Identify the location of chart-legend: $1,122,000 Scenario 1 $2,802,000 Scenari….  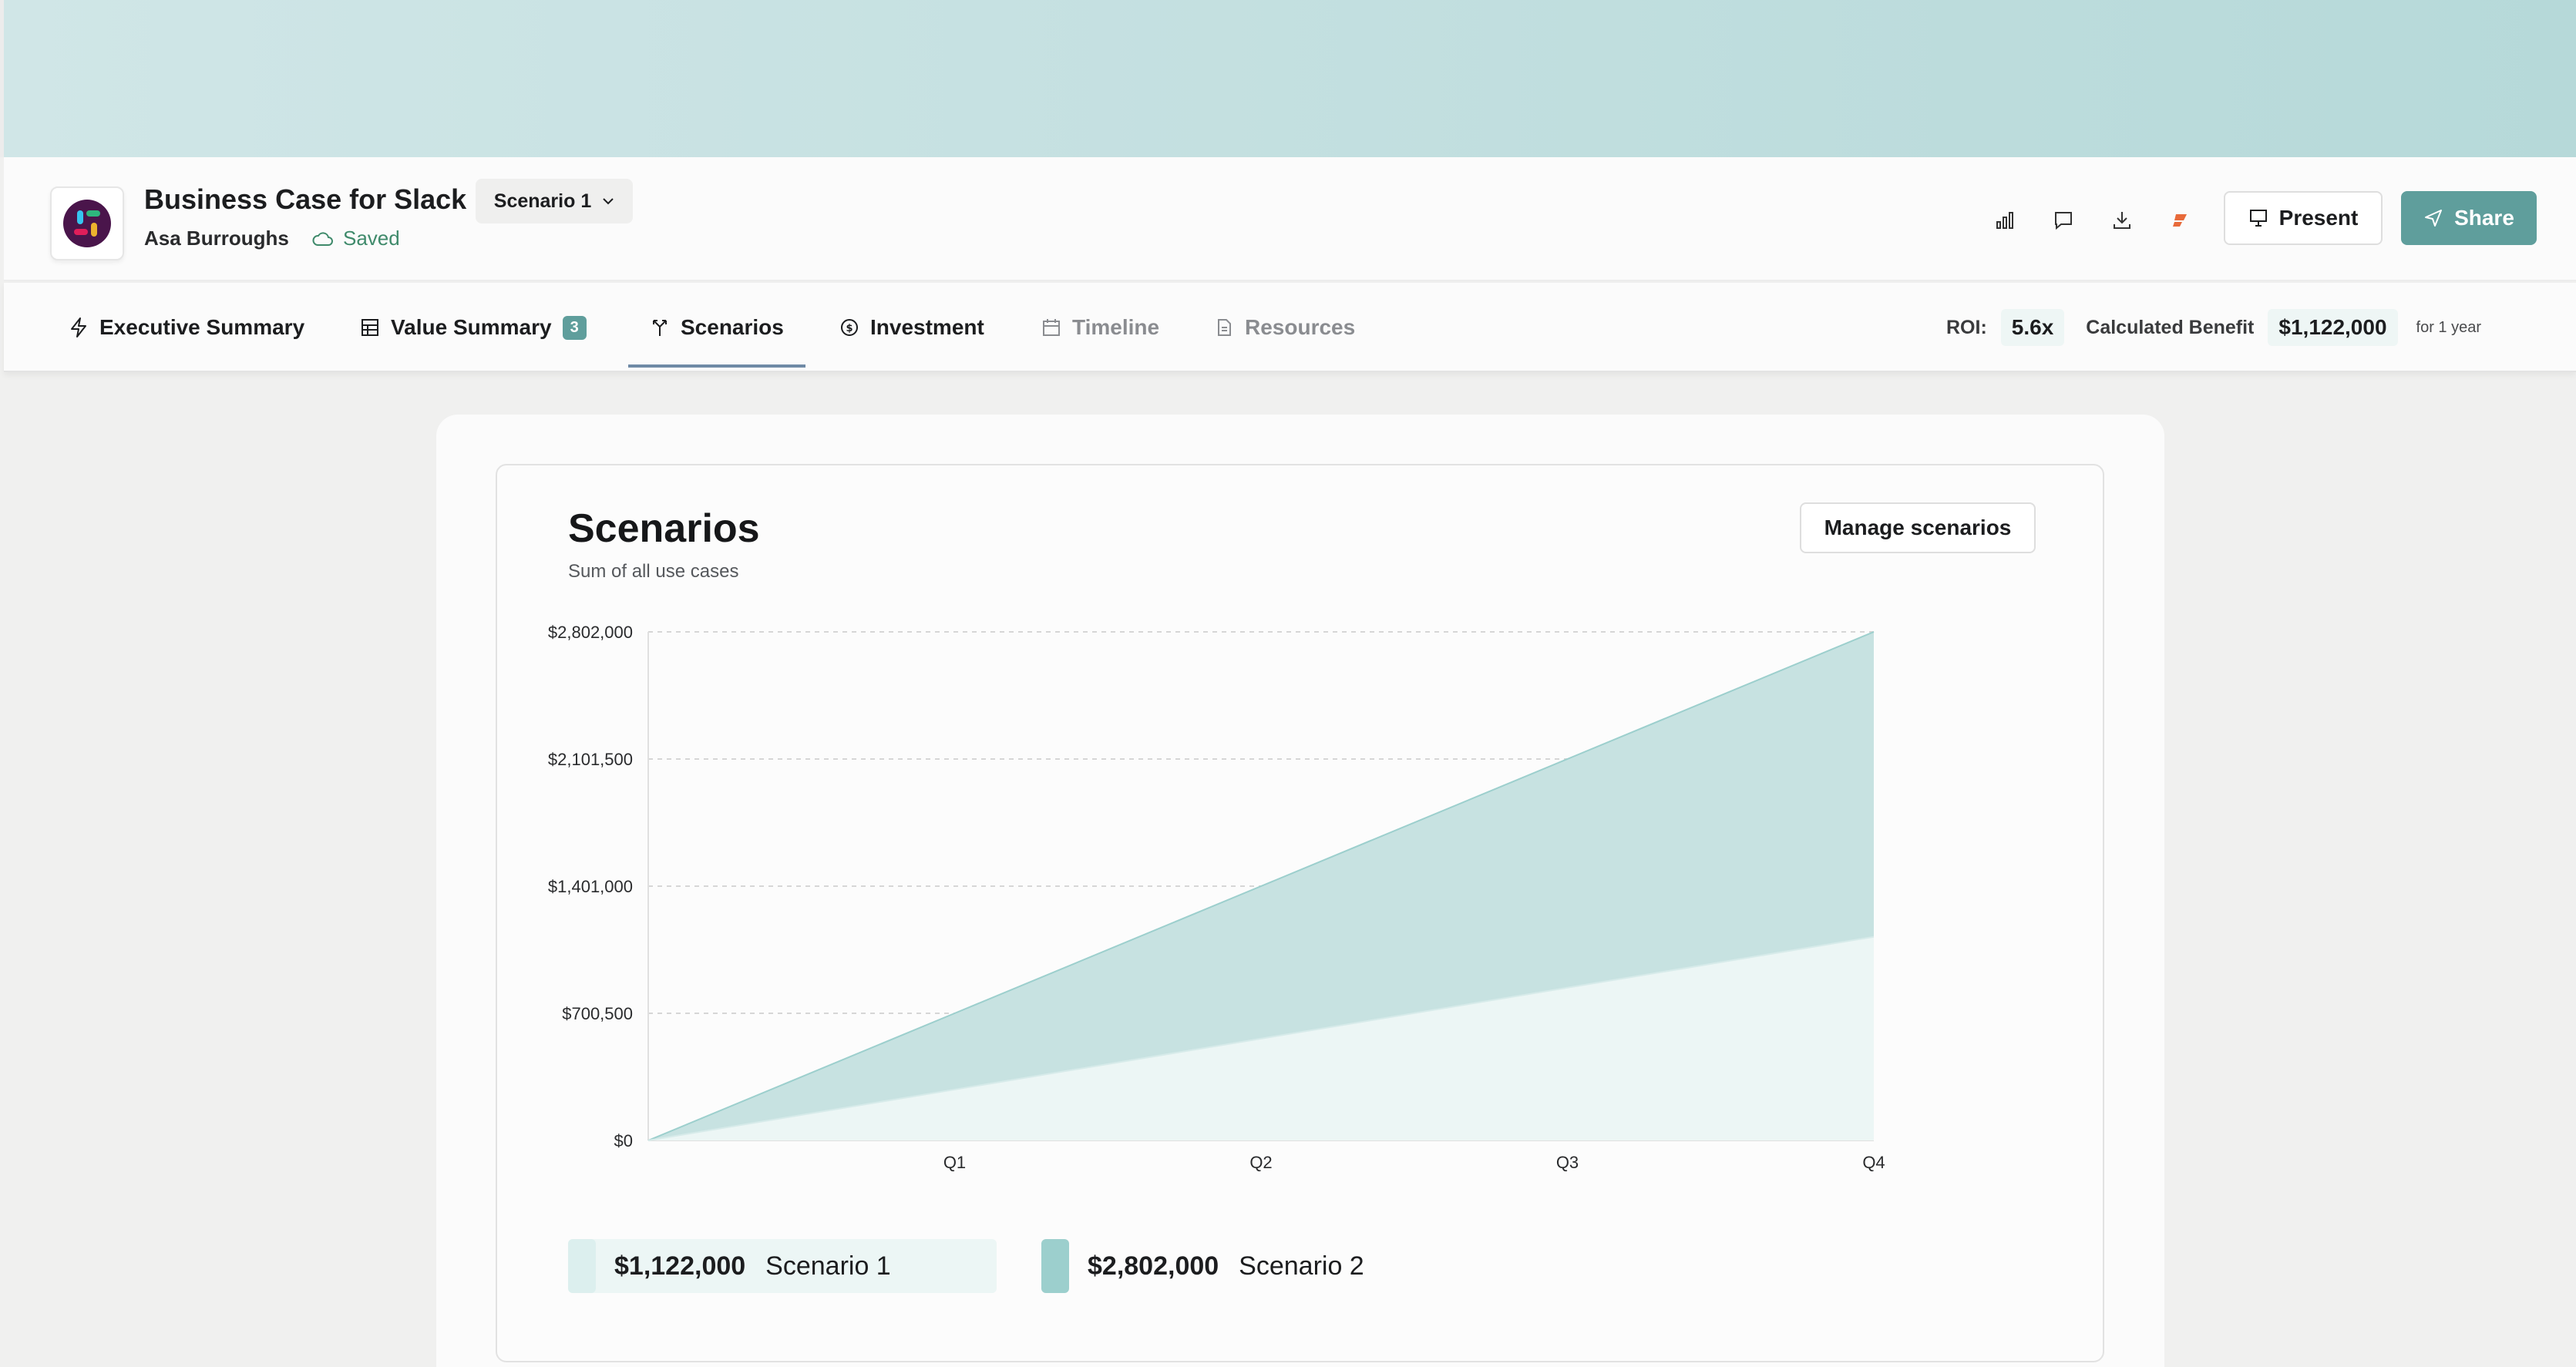
(981, 1266).